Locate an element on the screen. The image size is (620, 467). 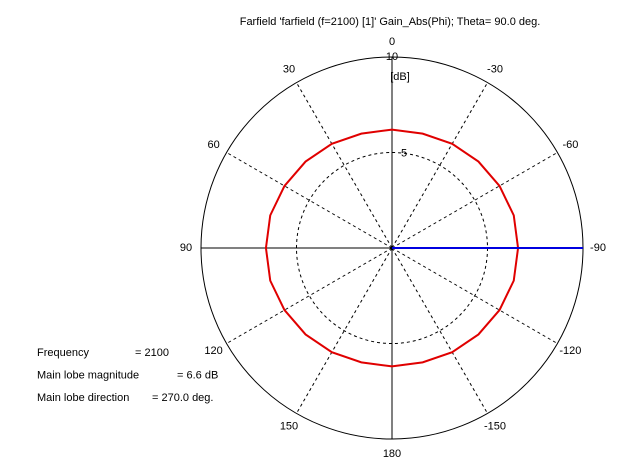
info-label: Frequency is located at coordinates (63, 353).